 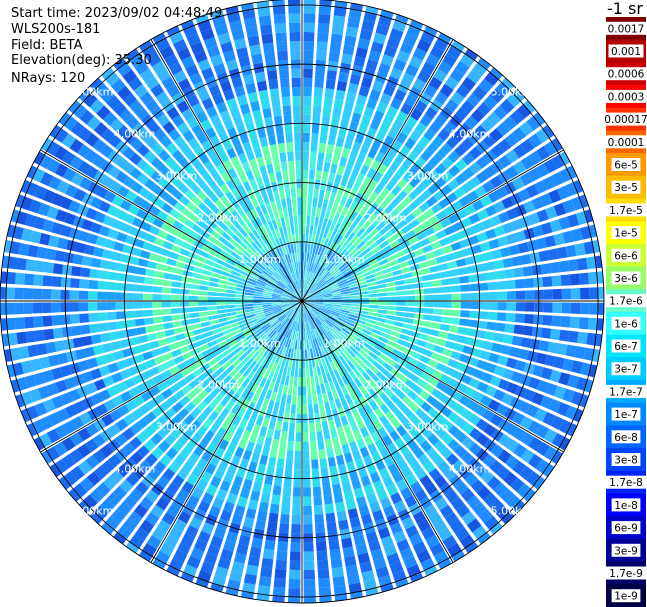 What do you see at coordinates (344, 343) in the screenshot?
I see `range-ring-label: 1.00km` at bounding box center [344, 343].